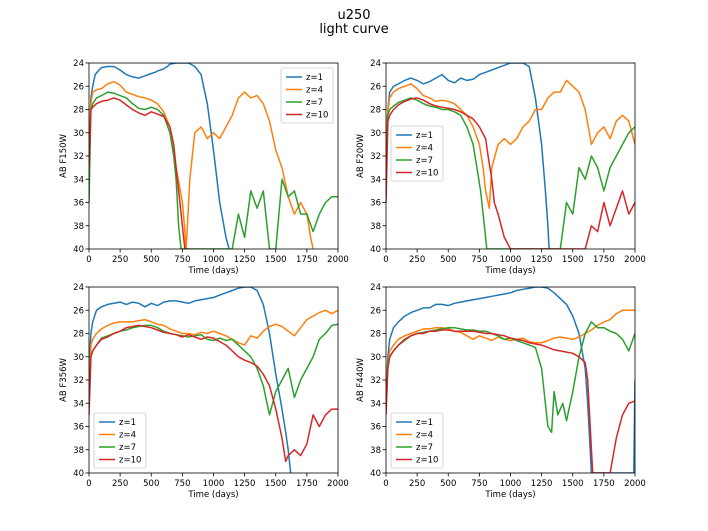 The width and height of the screenshot is (708, 531). What do you see at coordinates (354, 15) in the screenshot?
I see `figure-title: u250` at bounding box center [354, 15].